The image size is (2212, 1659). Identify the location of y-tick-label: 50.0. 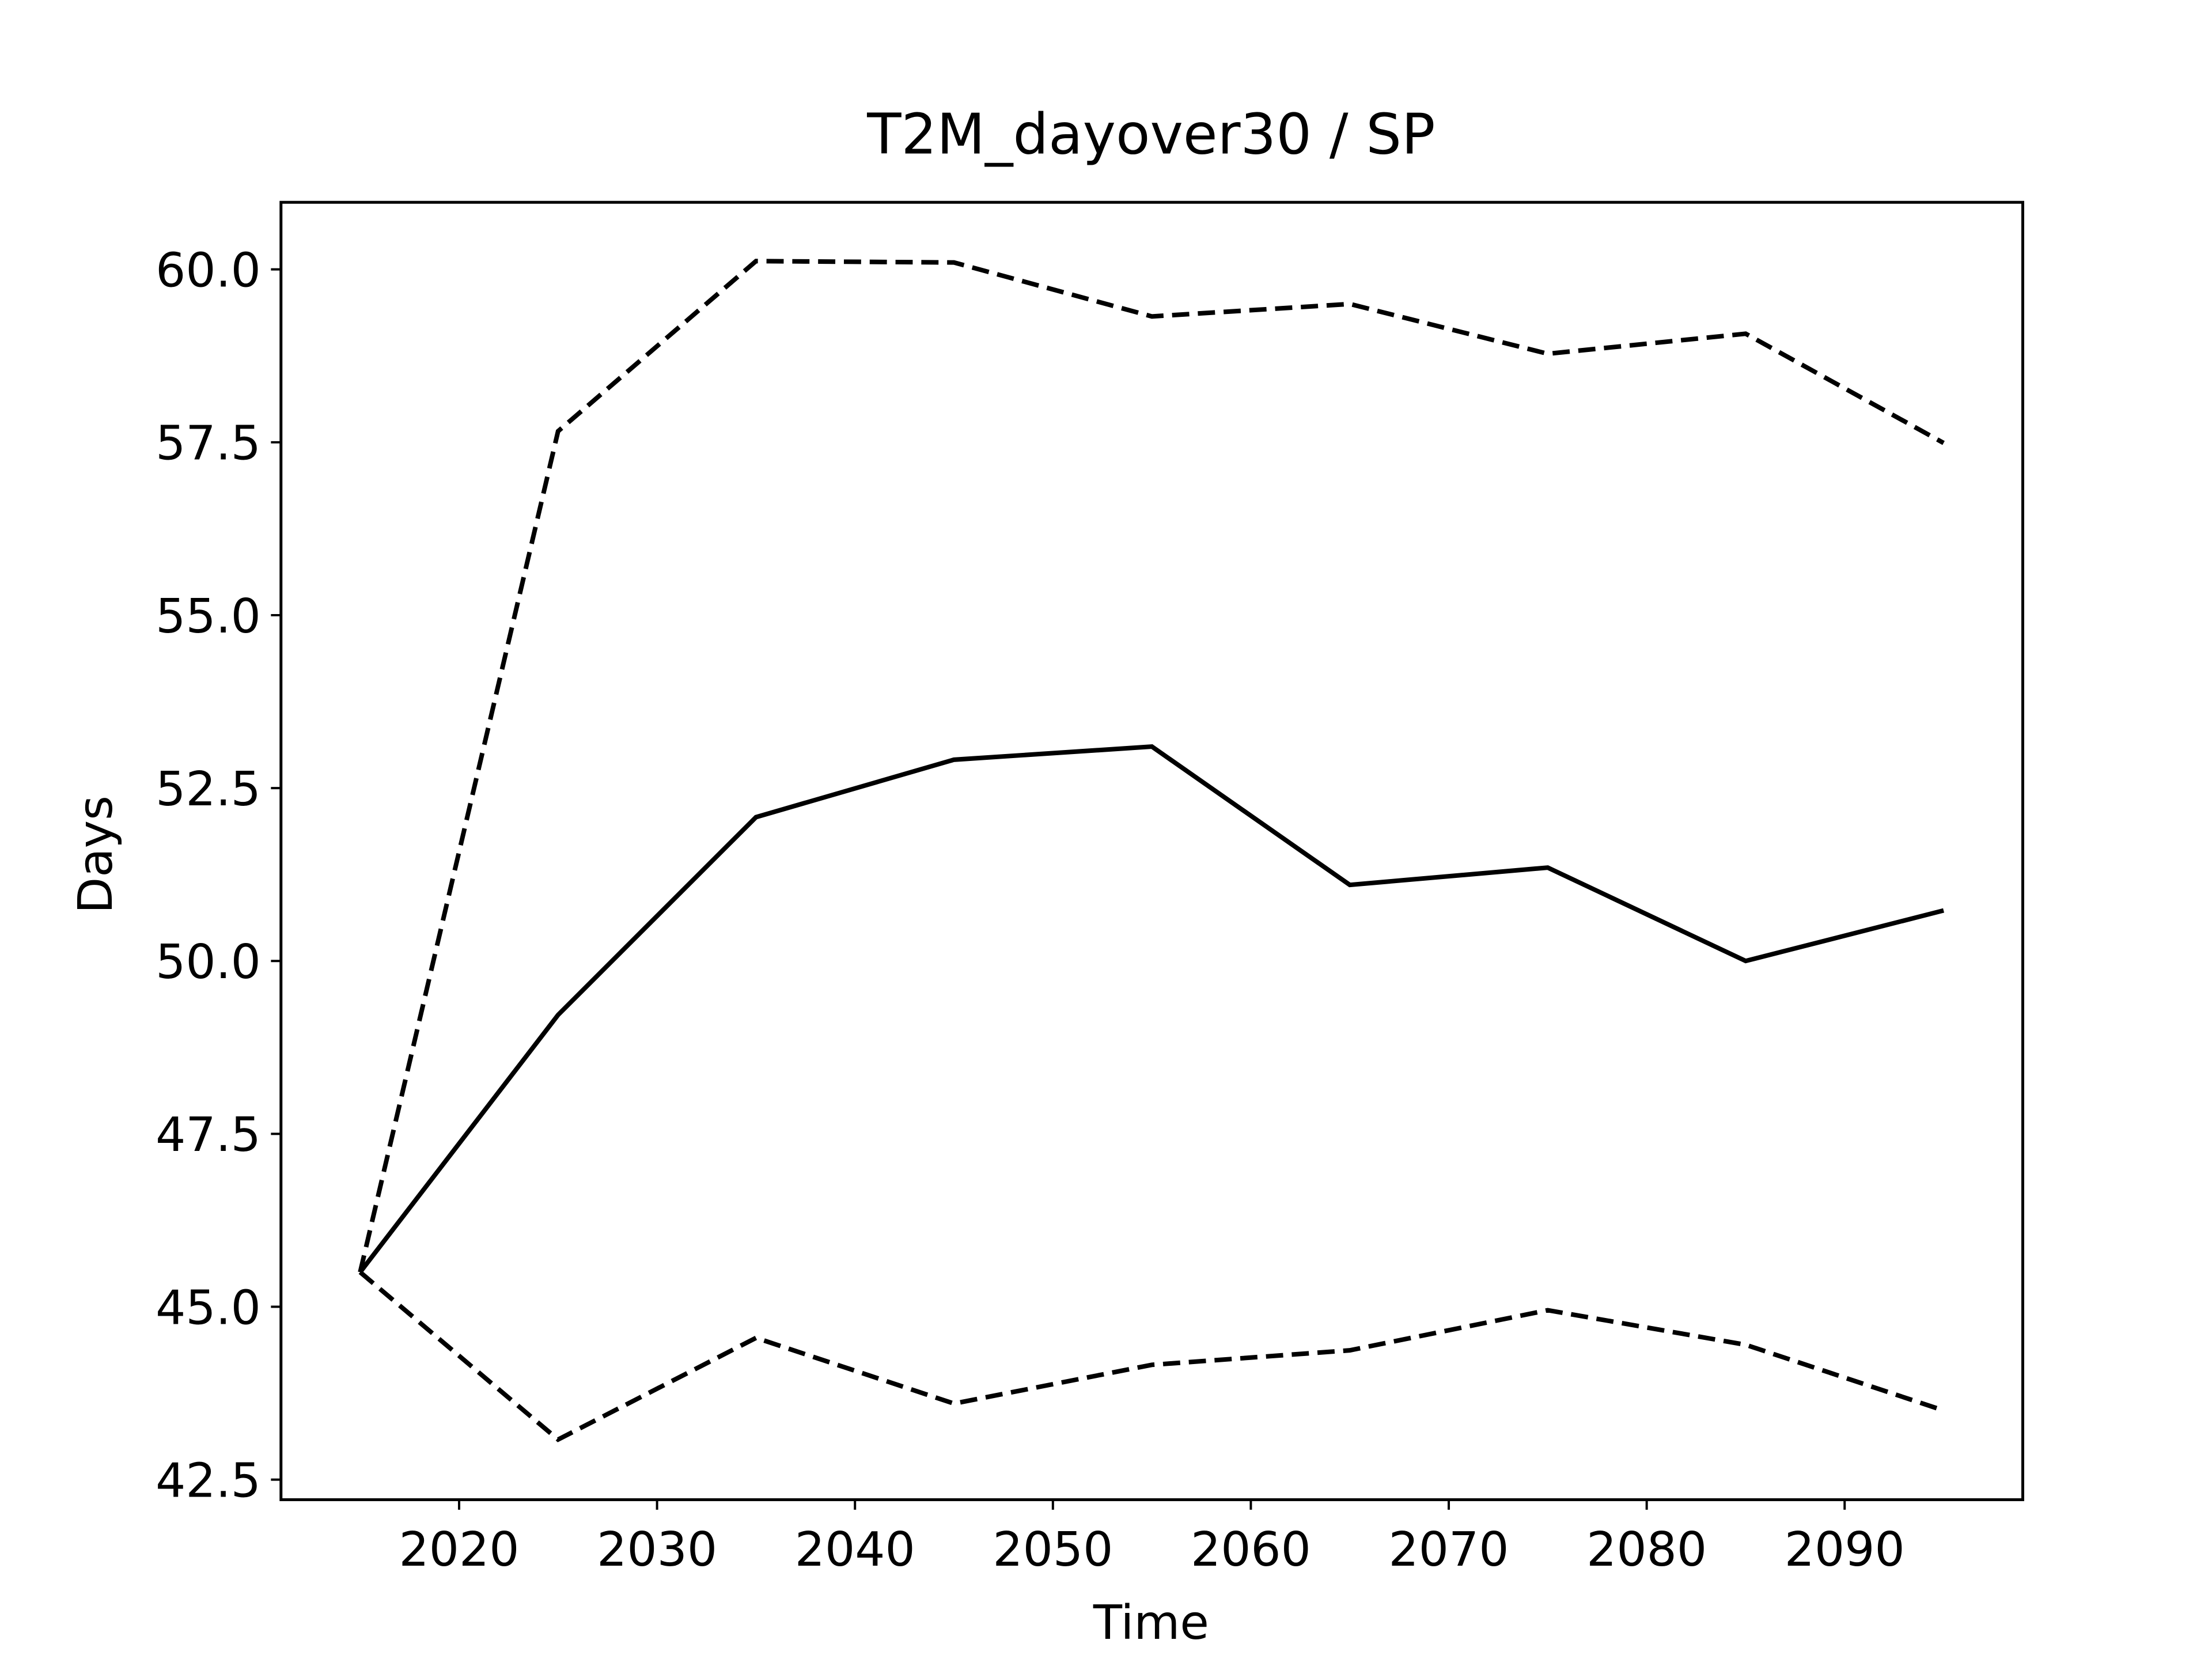
(208, 962).